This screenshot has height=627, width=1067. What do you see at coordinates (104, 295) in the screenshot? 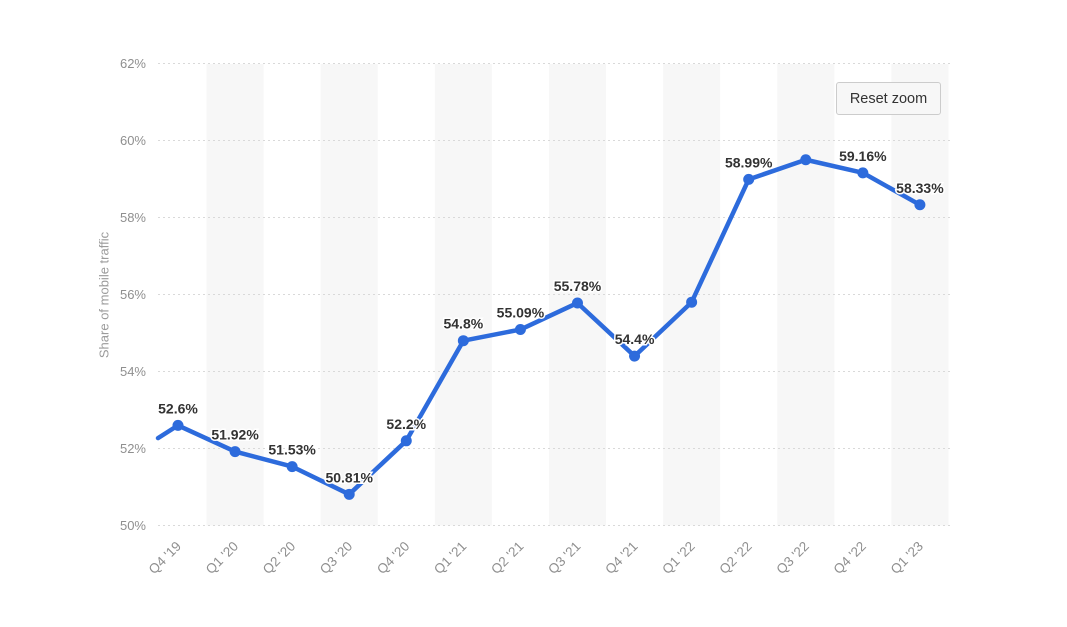
I see `y-axis-title: Share of mobile traffic` at bounding box center [104, 295].